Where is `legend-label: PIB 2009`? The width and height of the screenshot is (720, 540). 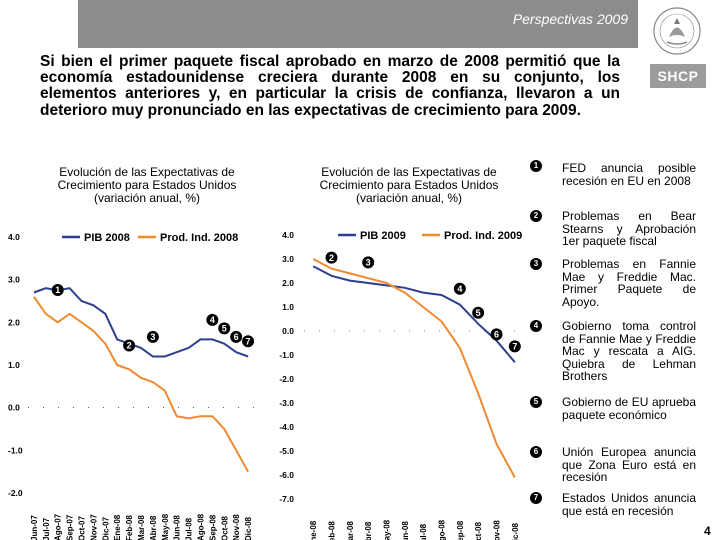 legend-label: PIB 2009 is located at coordinates (383, 236).